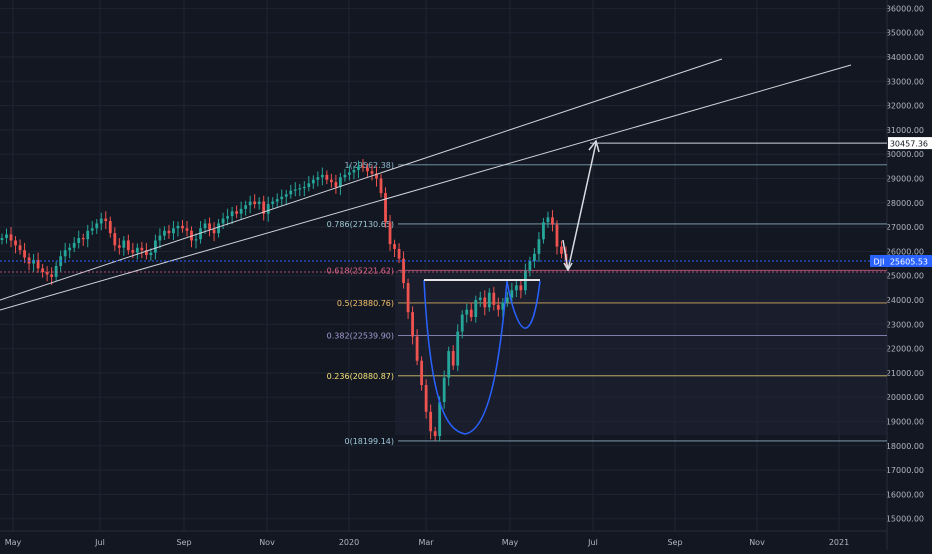 The image size is (932, 554). Describe the element at coordinates (905, 8) in the screenshot. I see `y-tick-label: 36000.00` at that location.